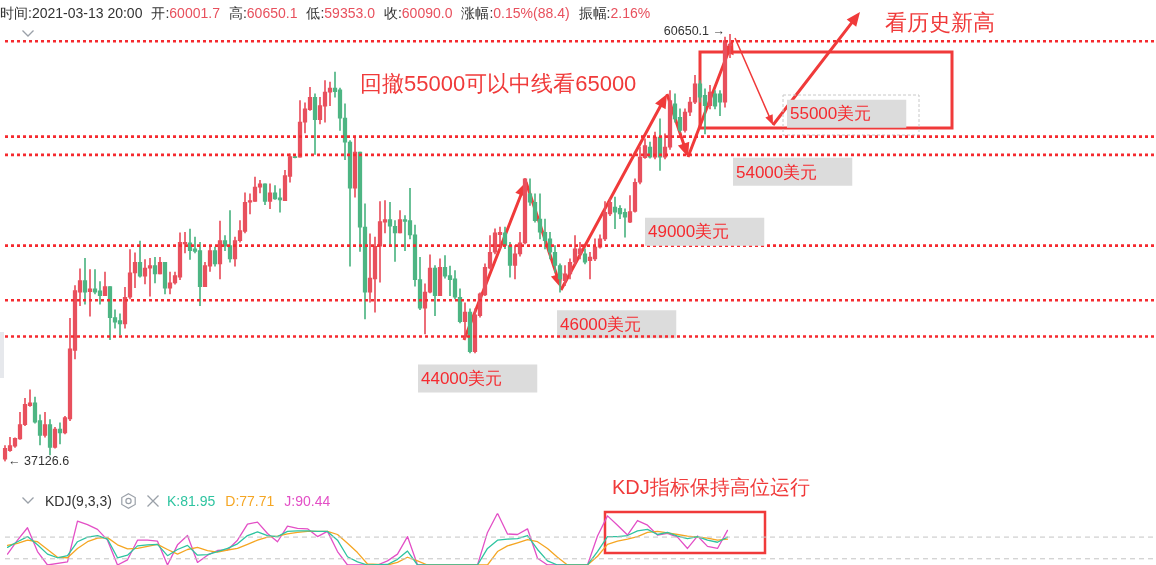 This screenshot has height=565, width=1156. What do you see at coordinates (39, 460) in the screenshot?
I see `annotation: ← 37126.6` at bounding box center [39, 460].